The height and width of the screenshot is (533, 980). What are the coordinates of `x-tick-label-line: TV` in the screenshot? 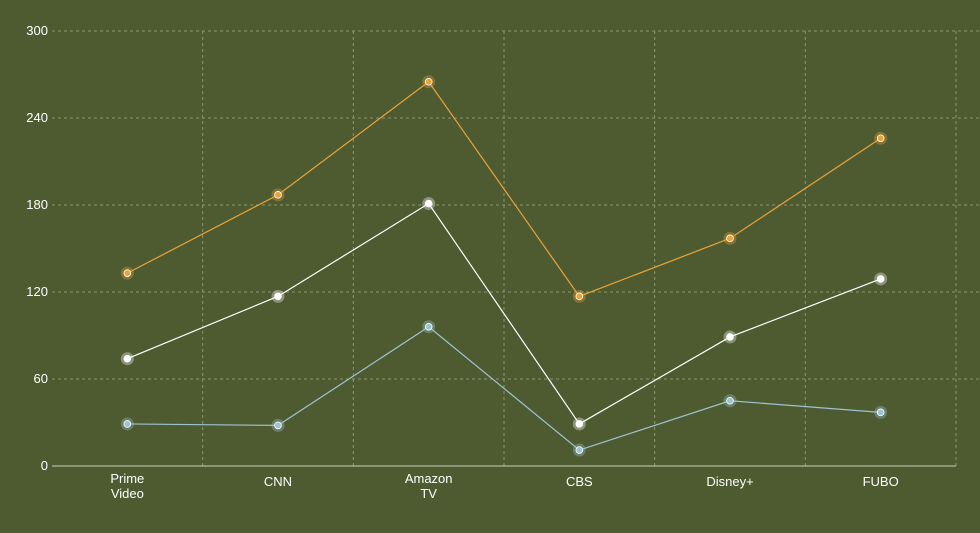 It's located at (428, 493).